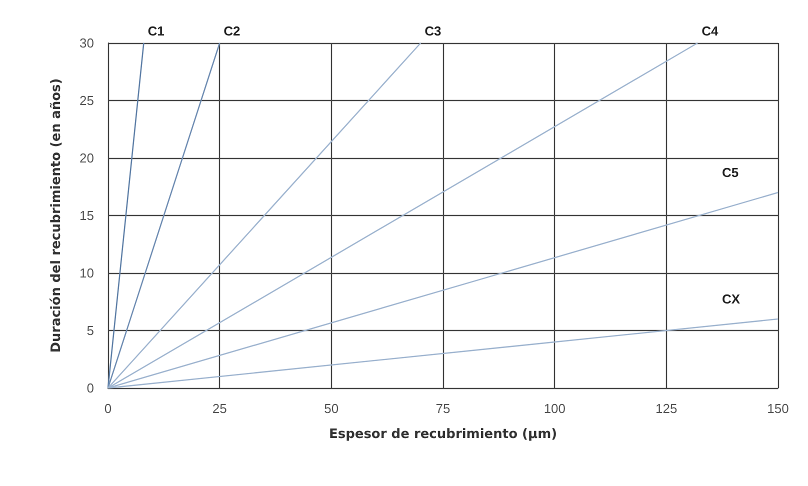  What do you see at coordinates (232, 31) in the screenshot?
I see `series-label: C2` at bounding box center [232, 31].